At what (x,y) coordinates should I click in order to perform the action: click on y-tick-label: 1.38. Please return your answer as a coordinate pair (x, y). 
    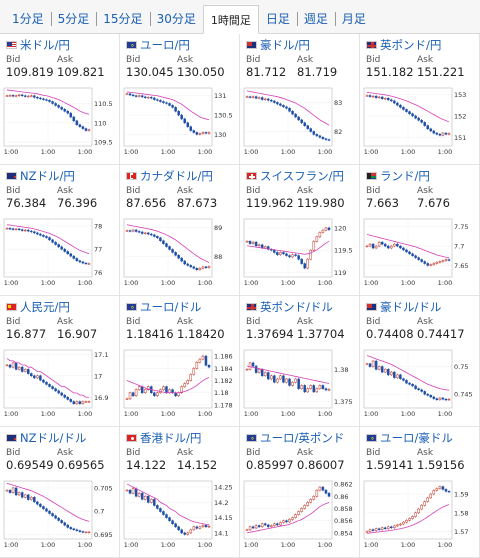
    Looking at the image, I should click on (341, 370).